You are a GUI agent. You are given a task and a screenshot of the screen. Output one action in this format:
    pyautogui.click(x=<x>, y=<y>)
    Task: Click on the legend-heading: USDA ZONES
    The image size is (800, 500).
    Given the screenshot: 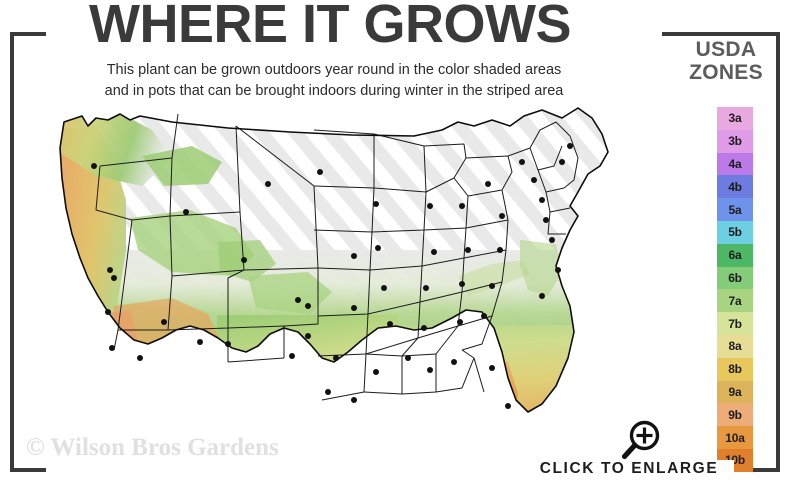 What is the action you would take?
    pyautogui.click(x=726, y=61)
    